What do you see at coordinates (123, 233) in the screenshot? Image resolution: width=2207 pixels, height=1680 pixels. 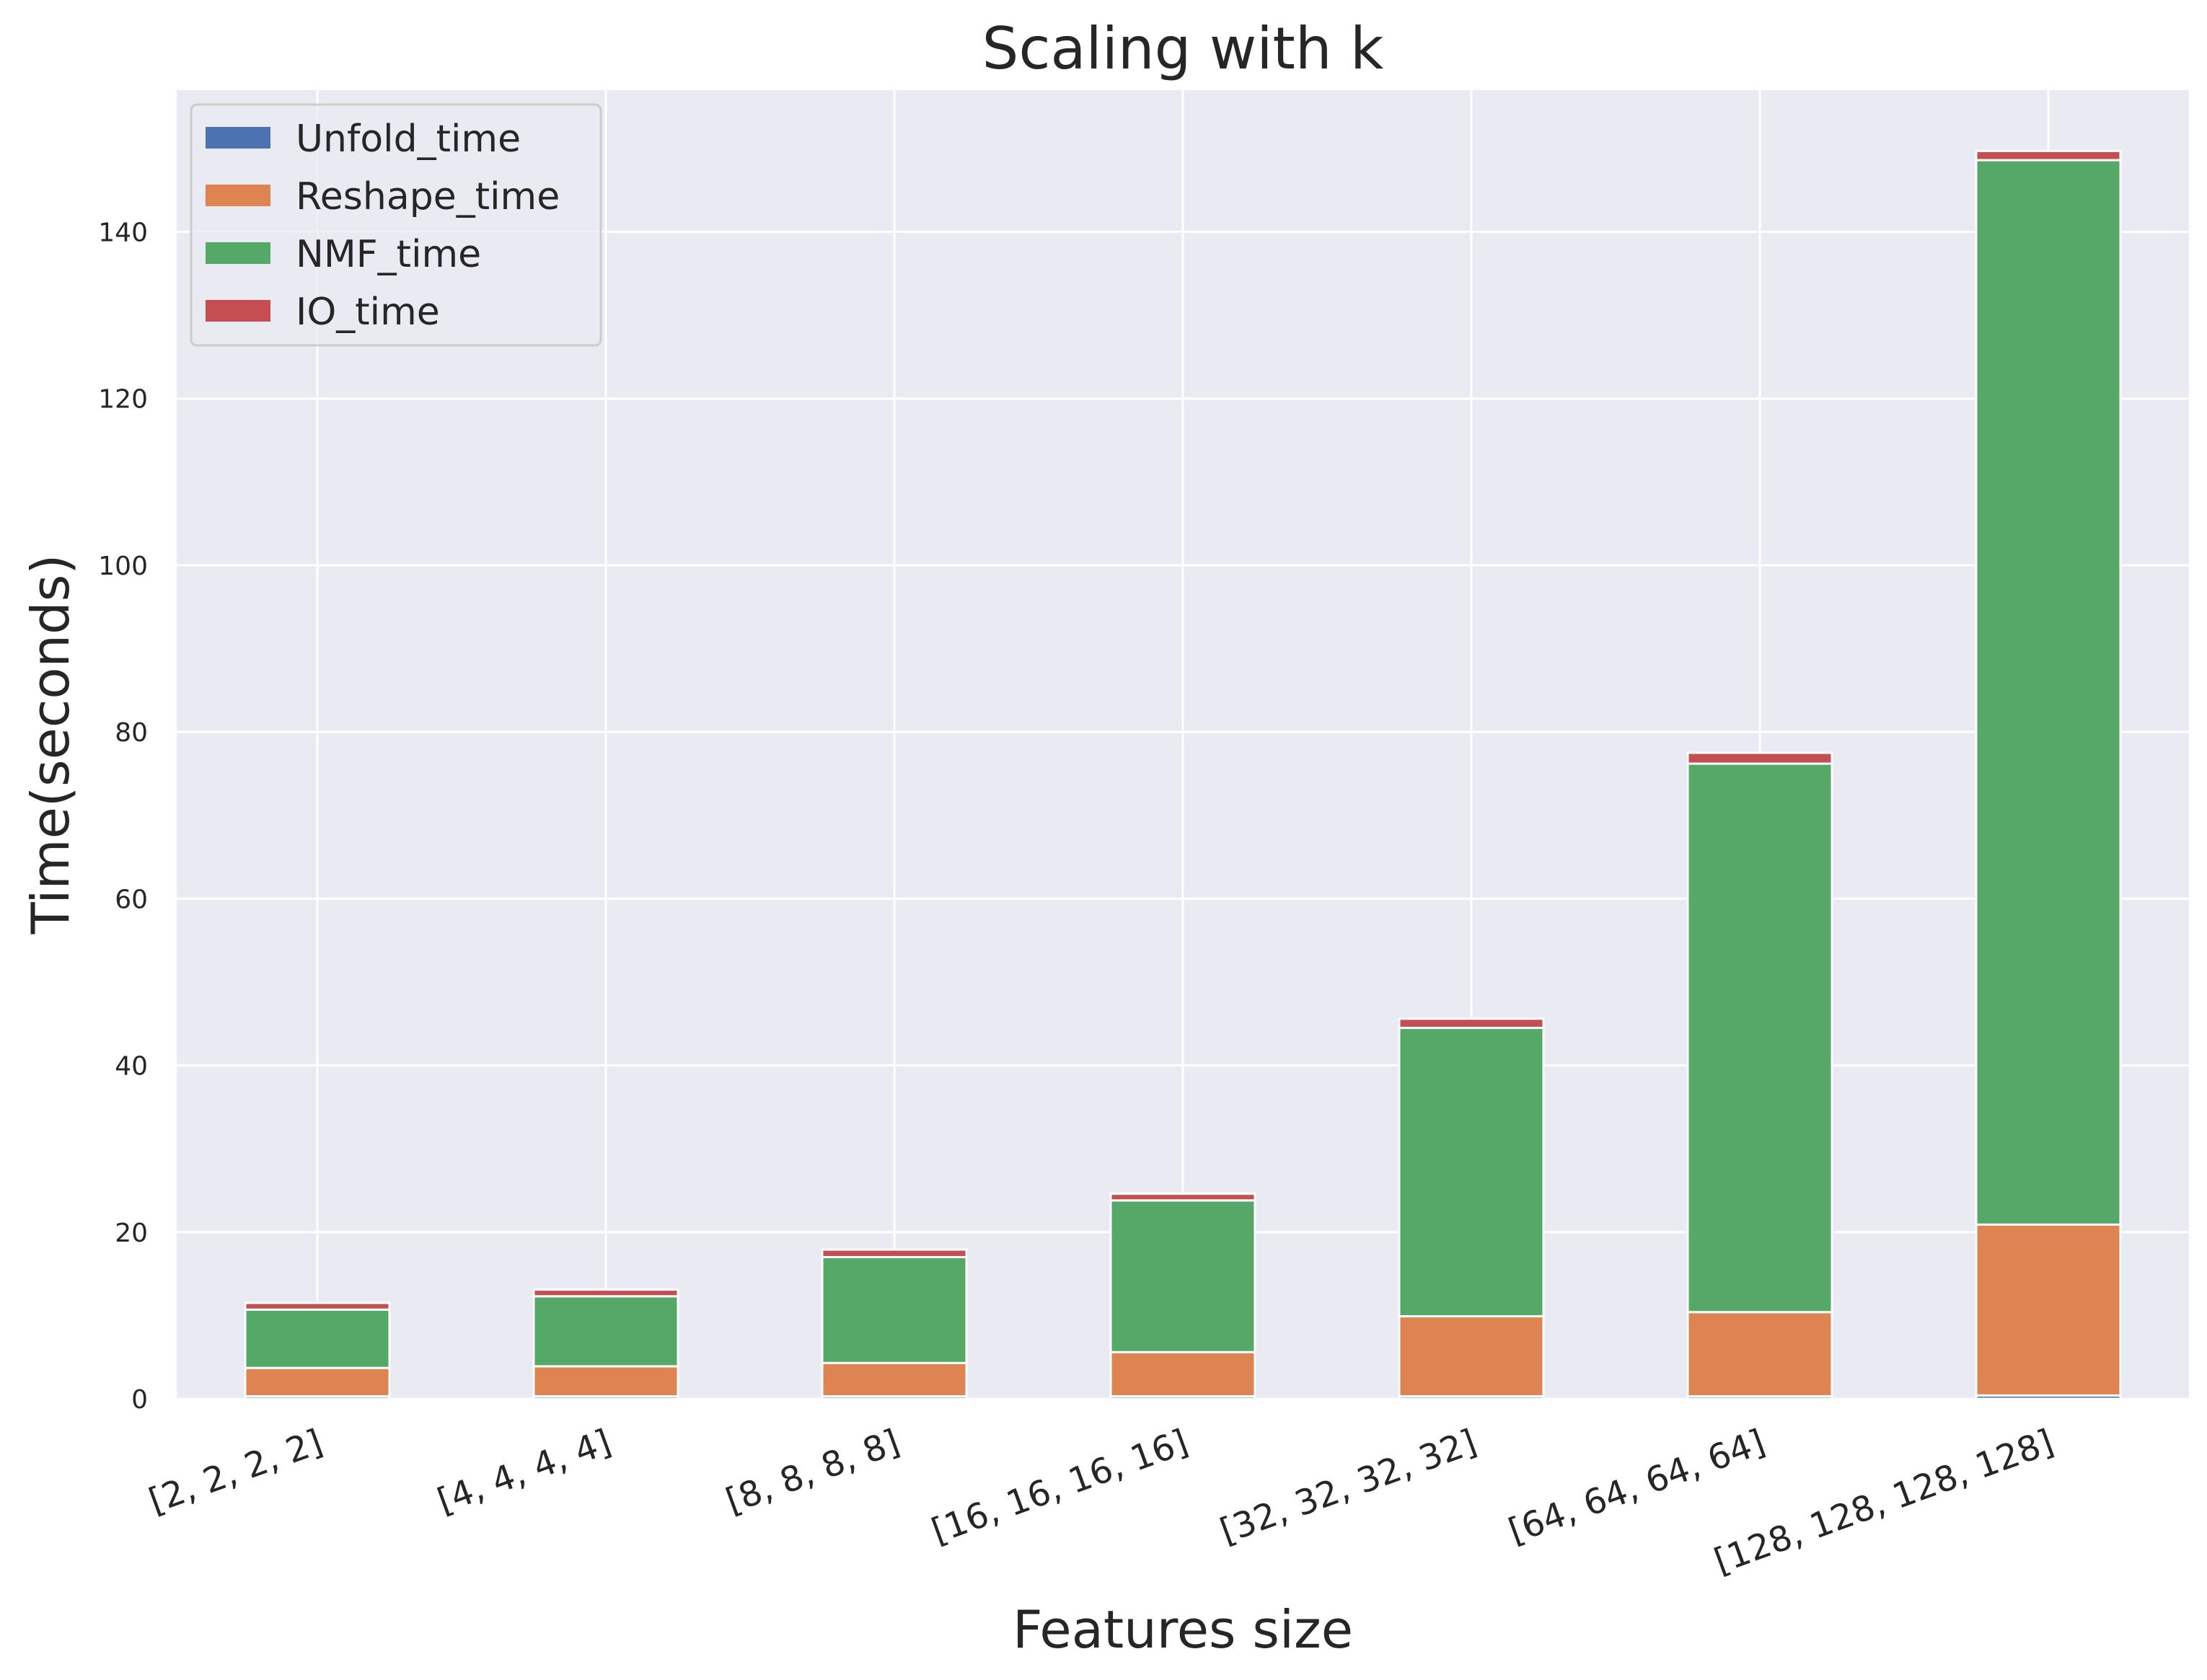 I see `y-tick-label: 140` at bounding box center [123, 233].